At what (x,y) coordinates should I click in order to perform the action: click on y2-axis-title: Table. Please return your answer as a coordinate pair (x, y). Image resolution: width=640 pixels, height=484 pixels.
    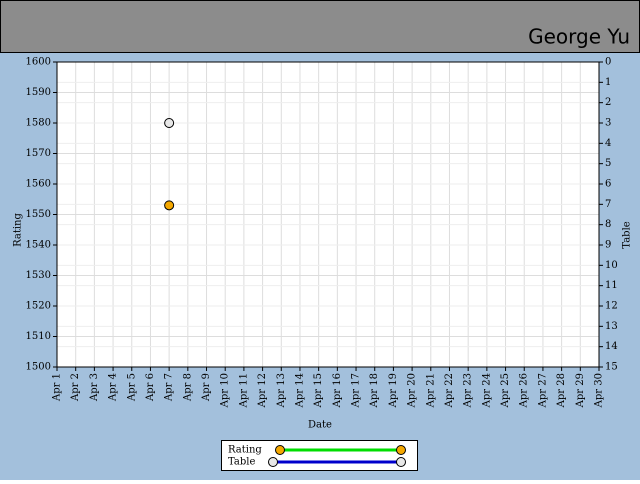
    Looking at the image, I should click on (627, 234).